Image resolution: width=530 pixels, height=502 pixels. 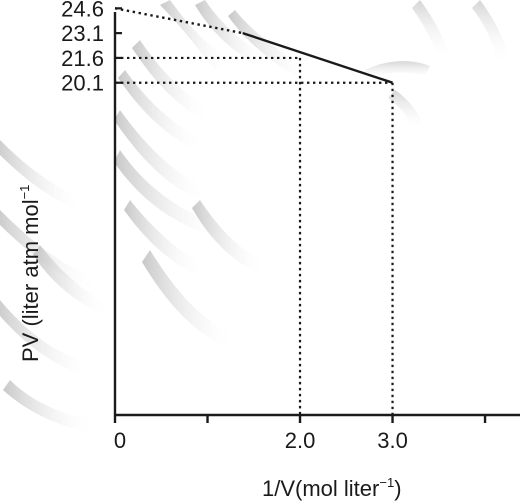 What do you see at coordinates (82, 58) in the screenshot?
I see `y-tick-label: 21.6` at bounding box center [82, 58].